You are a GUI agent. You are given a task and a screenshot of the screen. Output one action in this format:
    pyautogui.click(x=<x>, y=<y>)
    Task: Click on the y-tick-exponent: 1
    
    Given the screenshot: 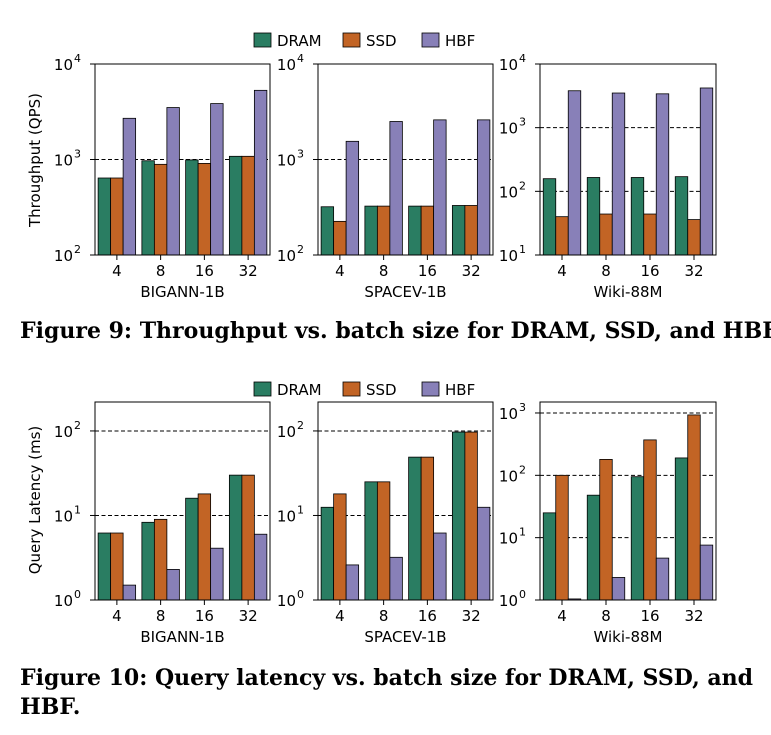 What is the action you would take?
    pyautogui.click(x=522, y=249)
    